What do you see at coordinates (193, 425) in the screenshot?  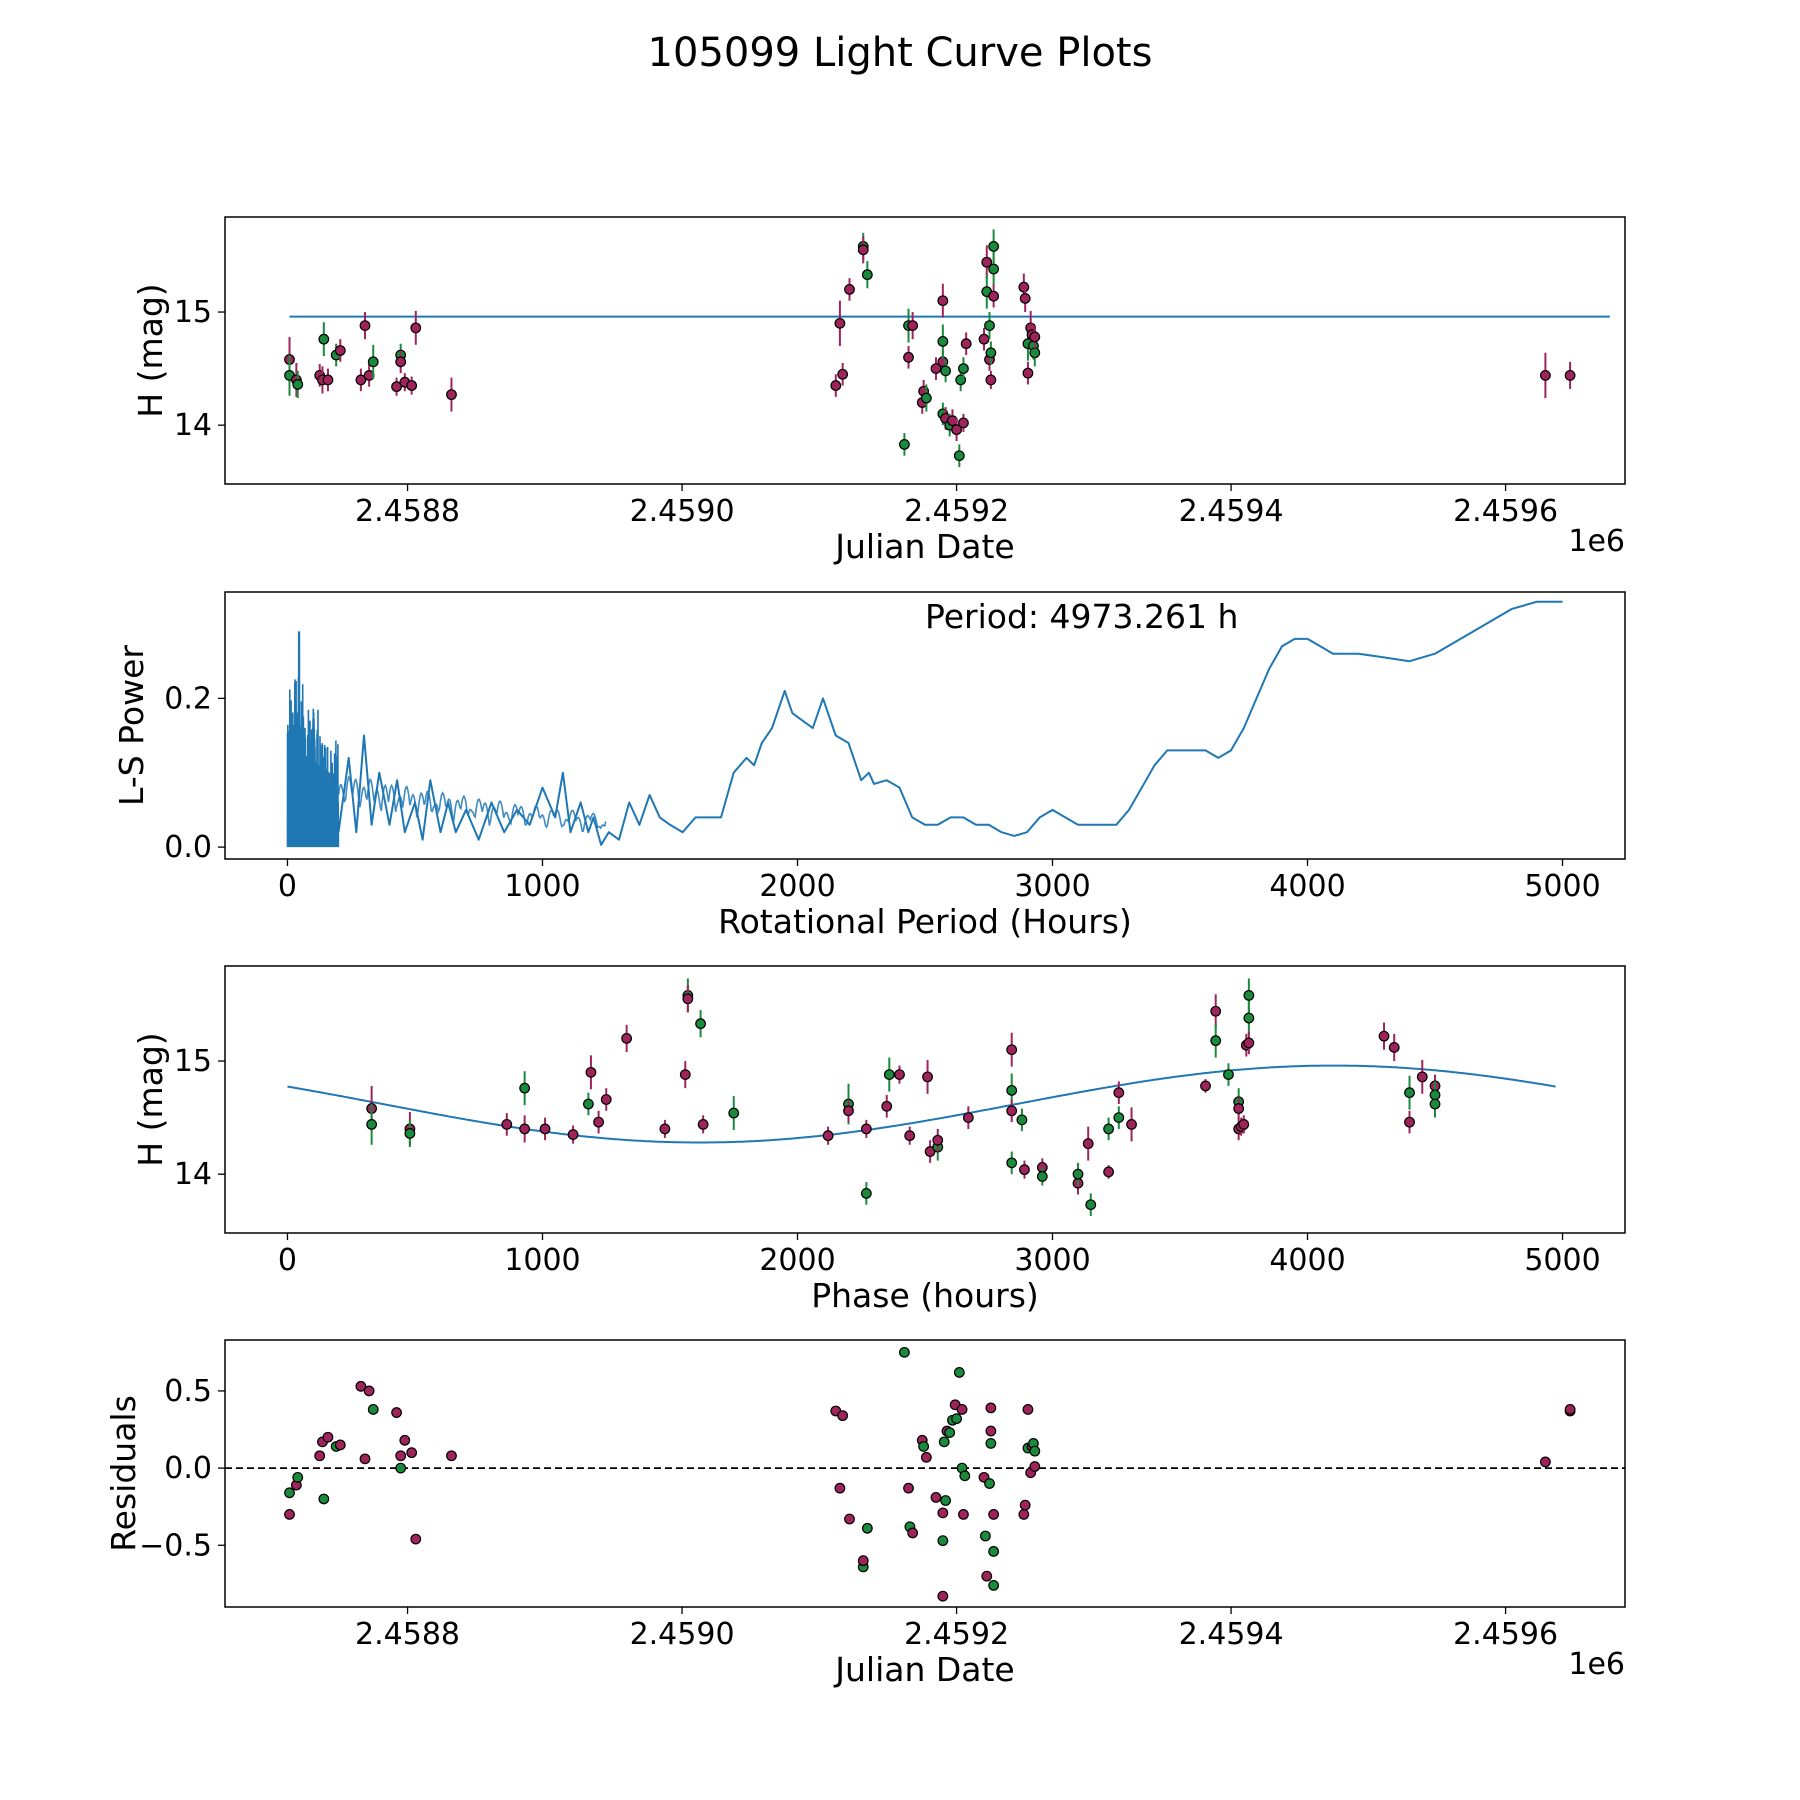 I see `y-tick-label: 14` at bounding box center [193, 425].